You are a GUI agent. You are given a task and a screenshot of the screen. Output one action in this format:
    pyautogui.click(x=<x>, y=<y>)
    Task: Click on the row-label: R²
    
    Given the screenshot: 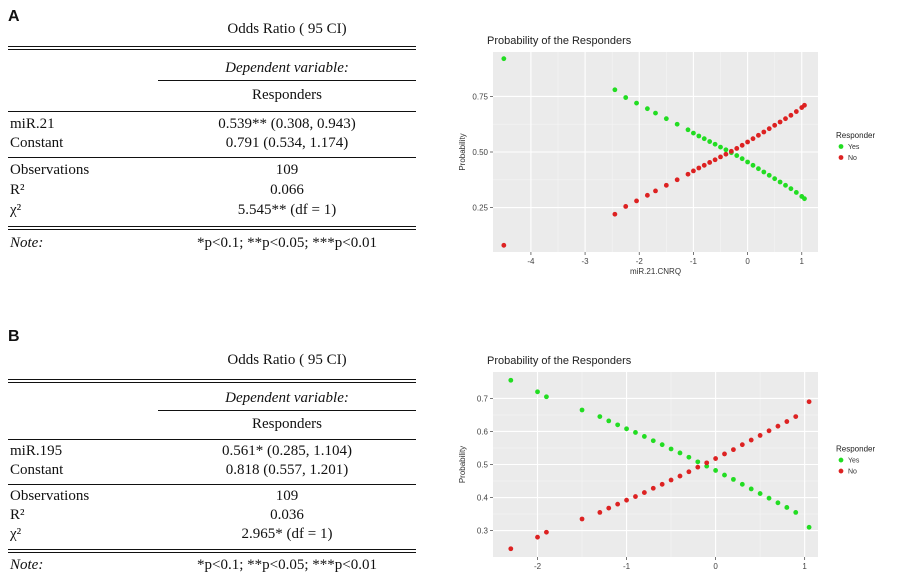 What is the action you would take?
    pyautogui.click(x=17, y=190)
    